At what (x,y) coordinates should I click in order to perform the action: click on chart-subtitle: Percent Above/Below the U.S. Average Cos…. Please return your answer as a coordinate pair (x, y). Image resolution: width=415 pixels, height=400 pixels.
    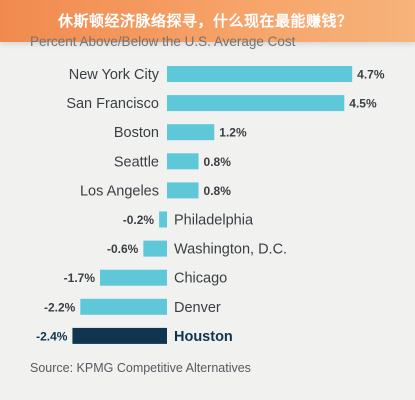
    Looking at the image, I should click on (163, 41).